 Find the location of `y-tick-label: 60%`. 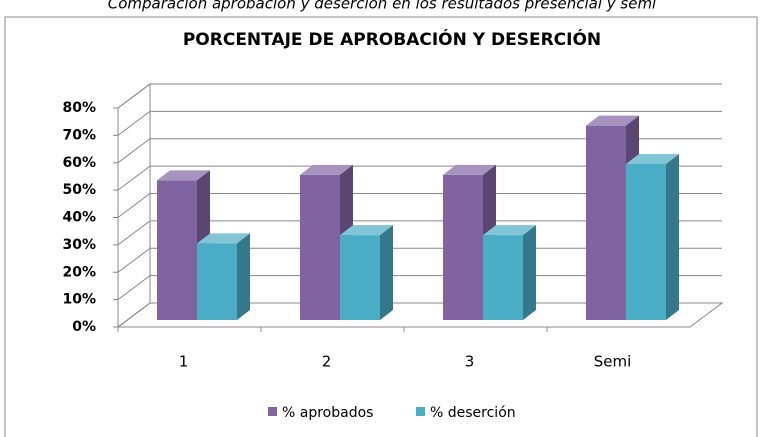

y-tick-label: 60% is located at coordinates (79, 163).